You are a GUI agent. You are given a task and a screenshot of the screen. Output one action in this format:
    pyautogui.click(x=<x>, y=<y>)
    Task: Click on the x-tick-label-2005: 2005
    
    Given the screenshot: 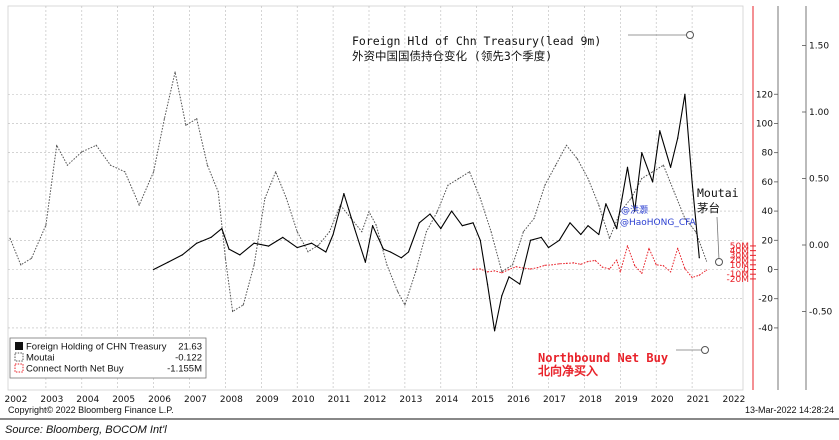 What is the action you would take?
    pyautogui.click(x=123, y=400)
    